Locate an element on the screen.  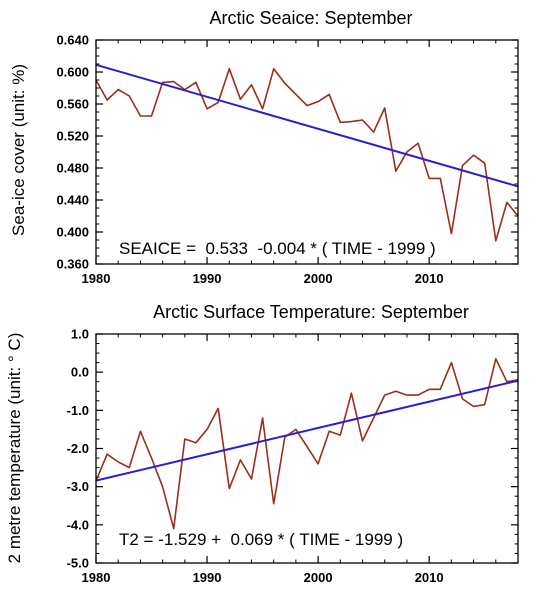
temperature-x-tick-label: 2000 is located at coordinates (318, 577).